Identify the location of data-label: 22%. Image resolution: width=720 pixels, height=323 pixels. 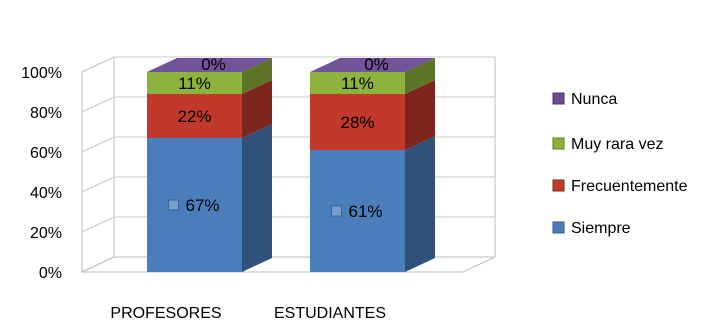
(194, 116).